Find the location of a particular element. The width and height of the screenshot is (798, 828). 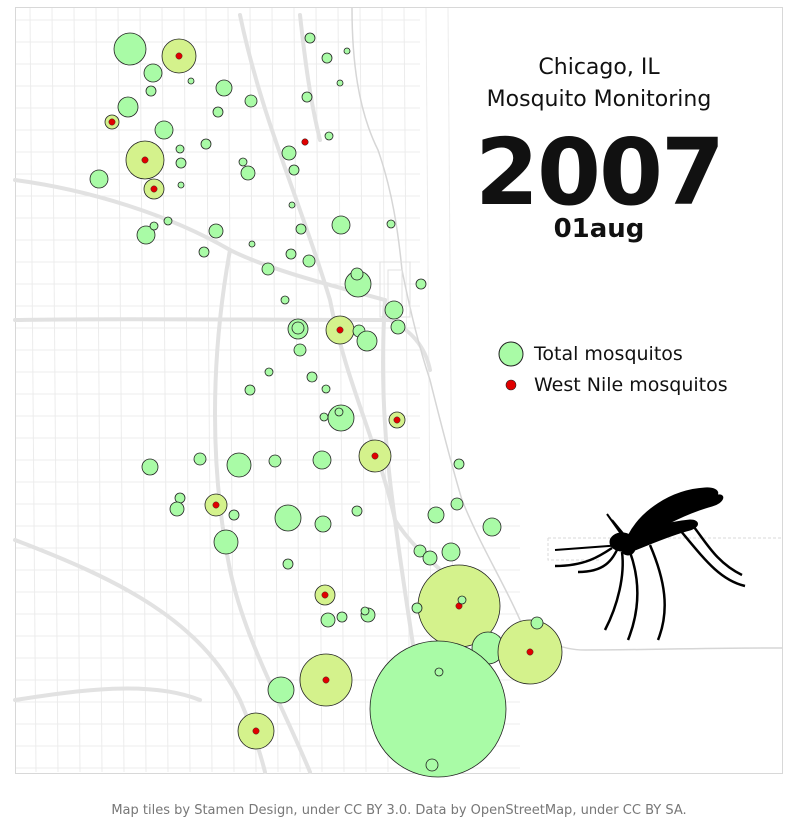

legend-total-symbol is located at coordinates (511, 354).